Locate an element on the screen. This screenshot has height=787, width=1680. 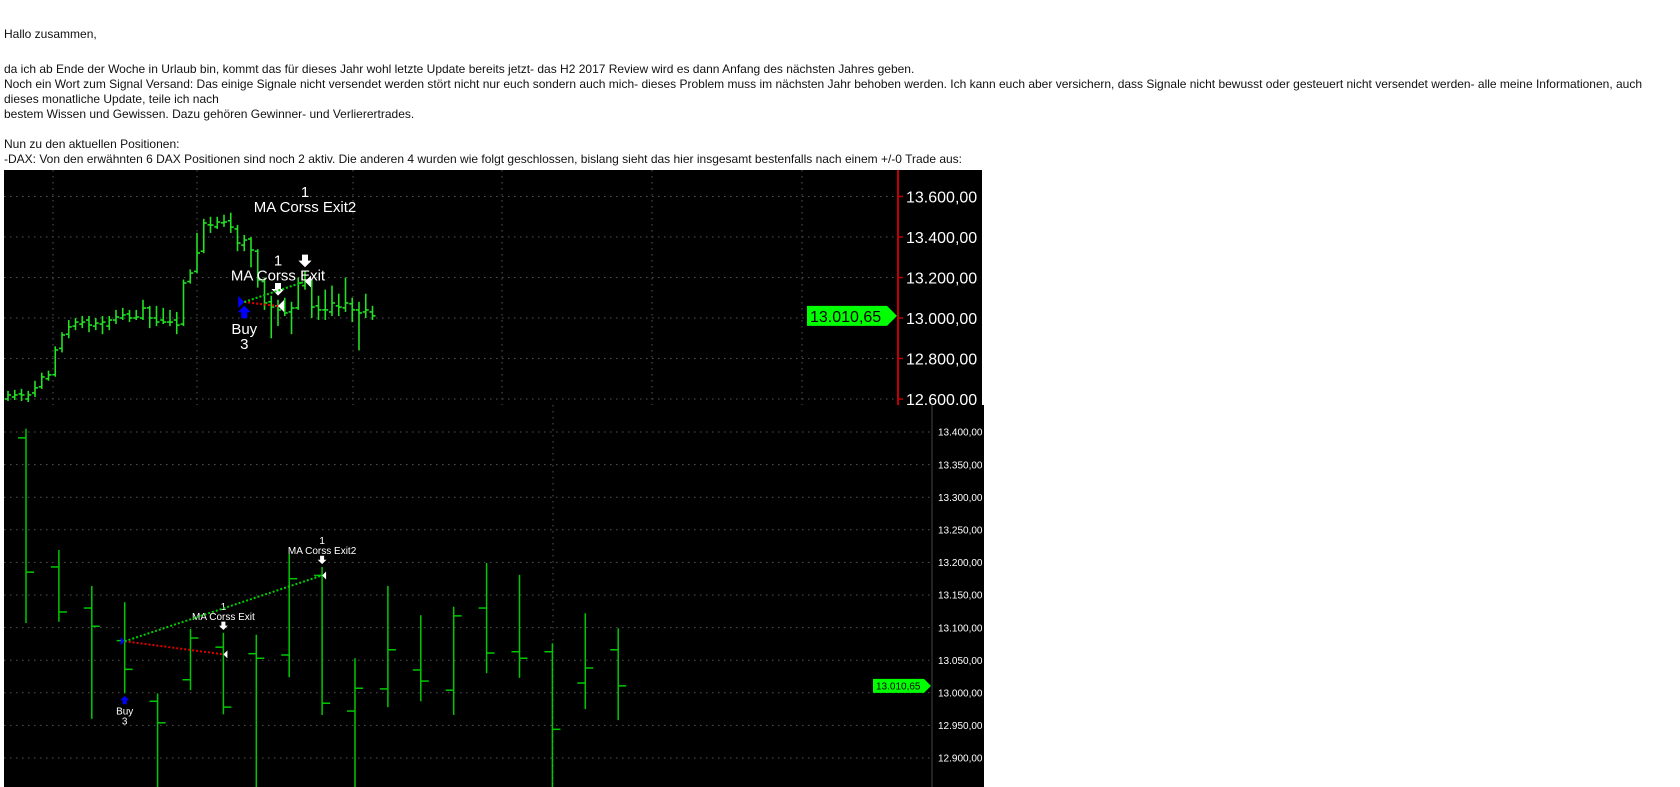
y-tick-label: 12.600,00 is located at coordinates (941, 398).